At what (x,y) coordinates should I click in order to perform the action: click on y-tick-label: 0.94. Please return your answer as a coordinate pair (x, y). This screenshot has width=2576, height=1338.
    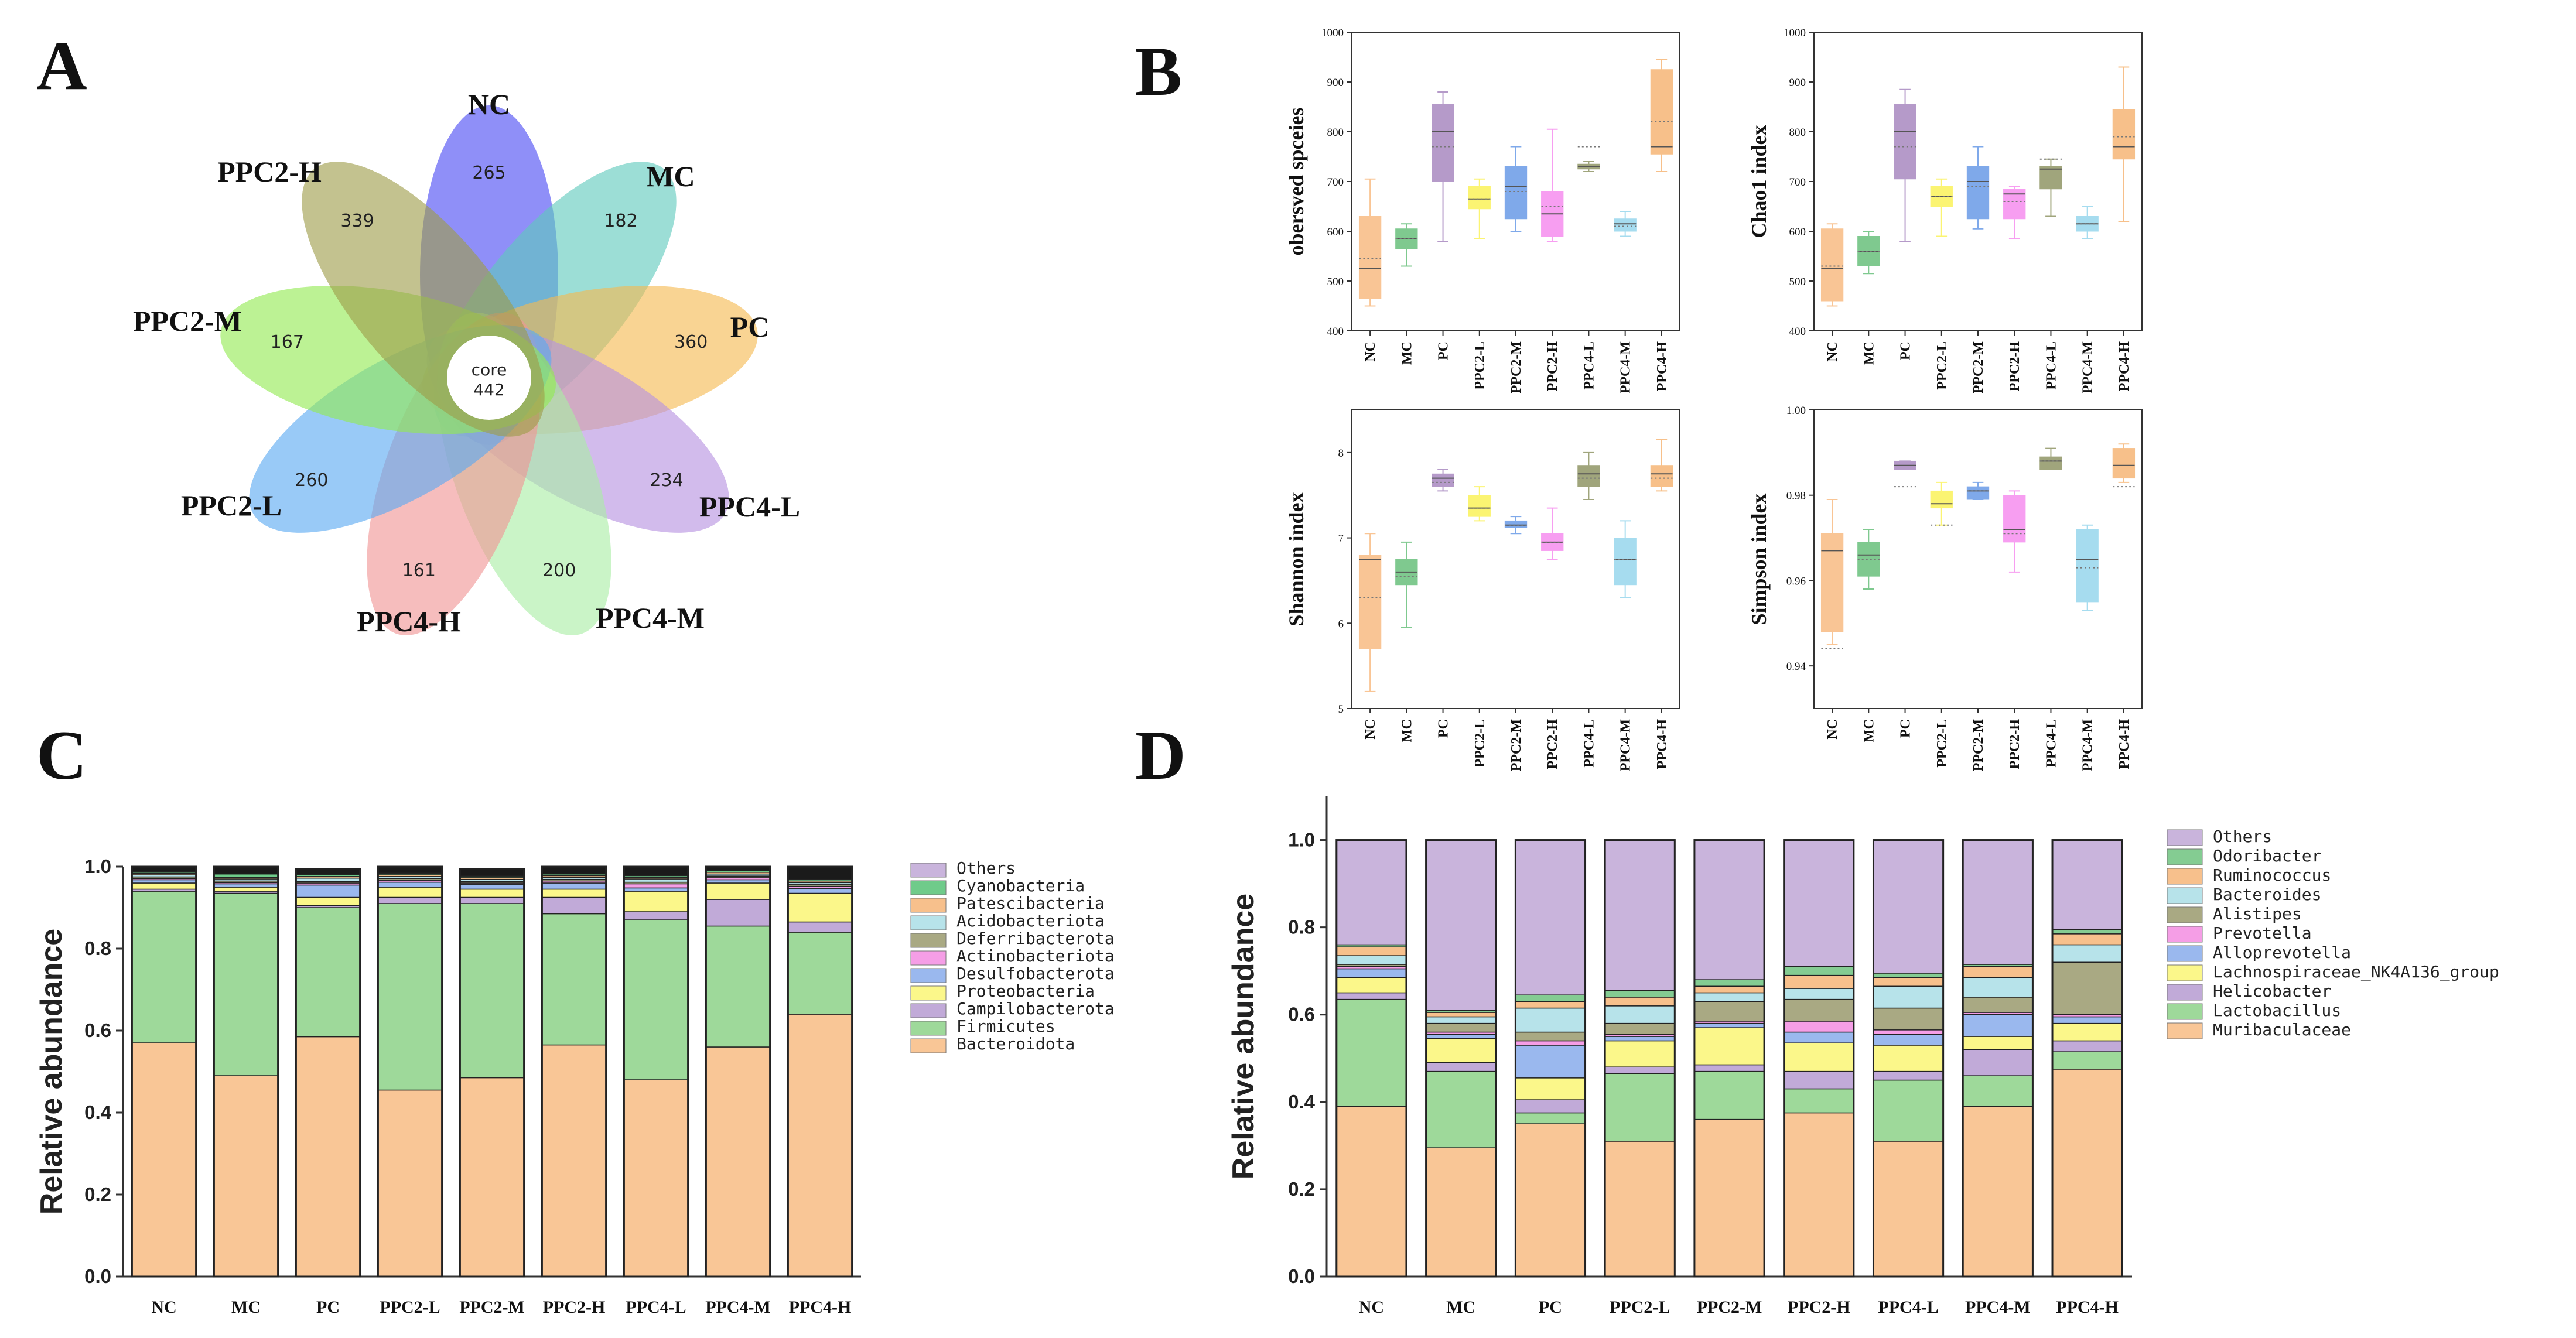
    Looking at the image, I should click on (1796, 667).